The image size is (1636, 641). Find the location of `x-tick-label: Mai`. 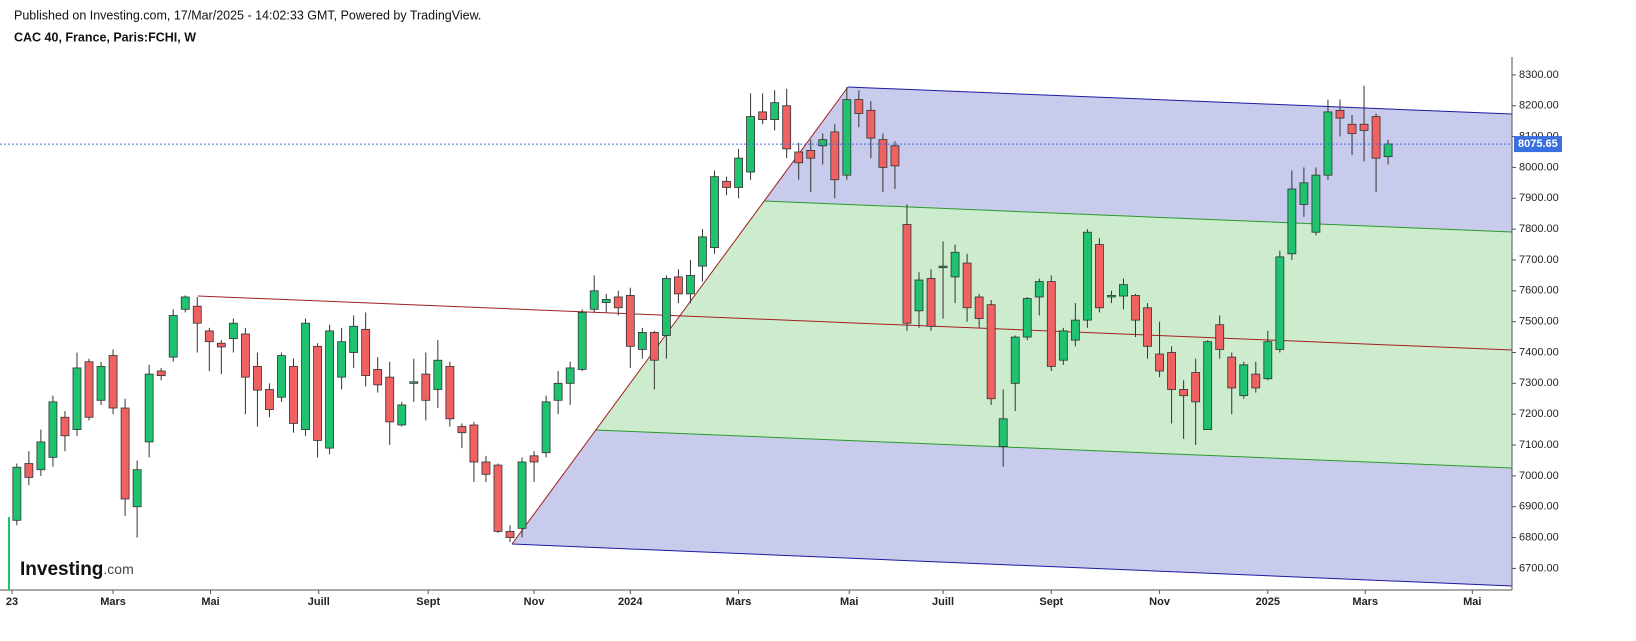

x-tick-label: Mai is located at coordinates (1472, 602).